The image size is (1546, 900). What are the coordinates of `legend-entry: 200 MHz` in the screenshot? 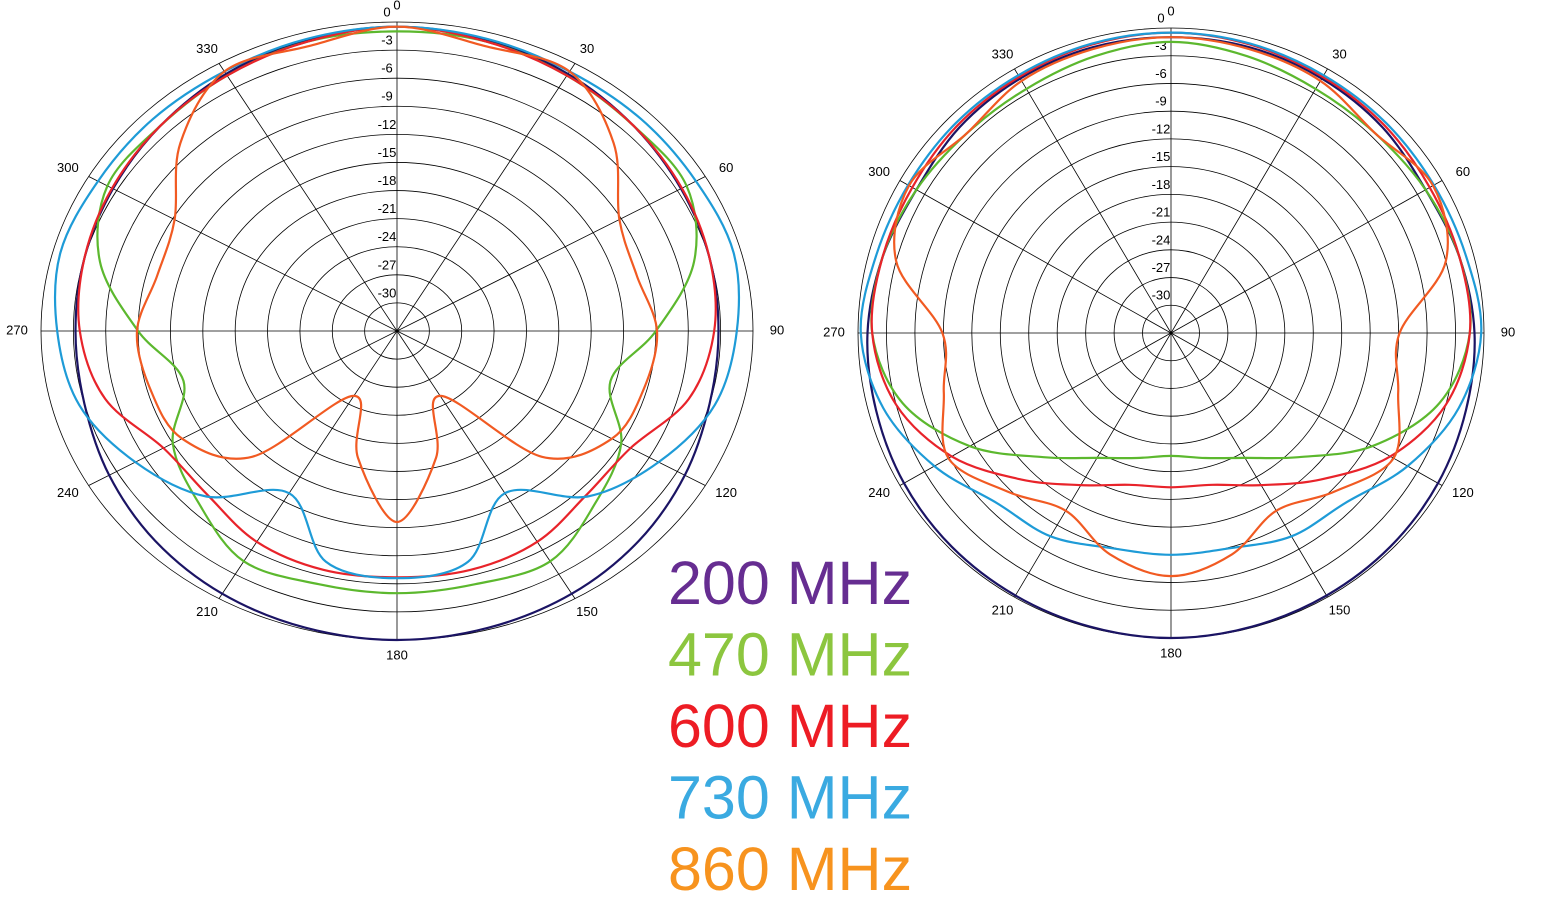 It's located at (790, 583).